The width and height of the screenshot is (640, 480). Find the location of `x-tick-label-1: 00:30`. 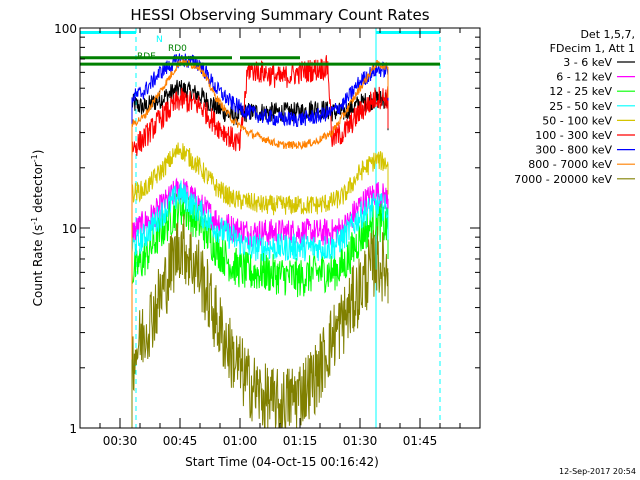

x-tick-label-1: 00:30 is located at coordinates (120, 441).